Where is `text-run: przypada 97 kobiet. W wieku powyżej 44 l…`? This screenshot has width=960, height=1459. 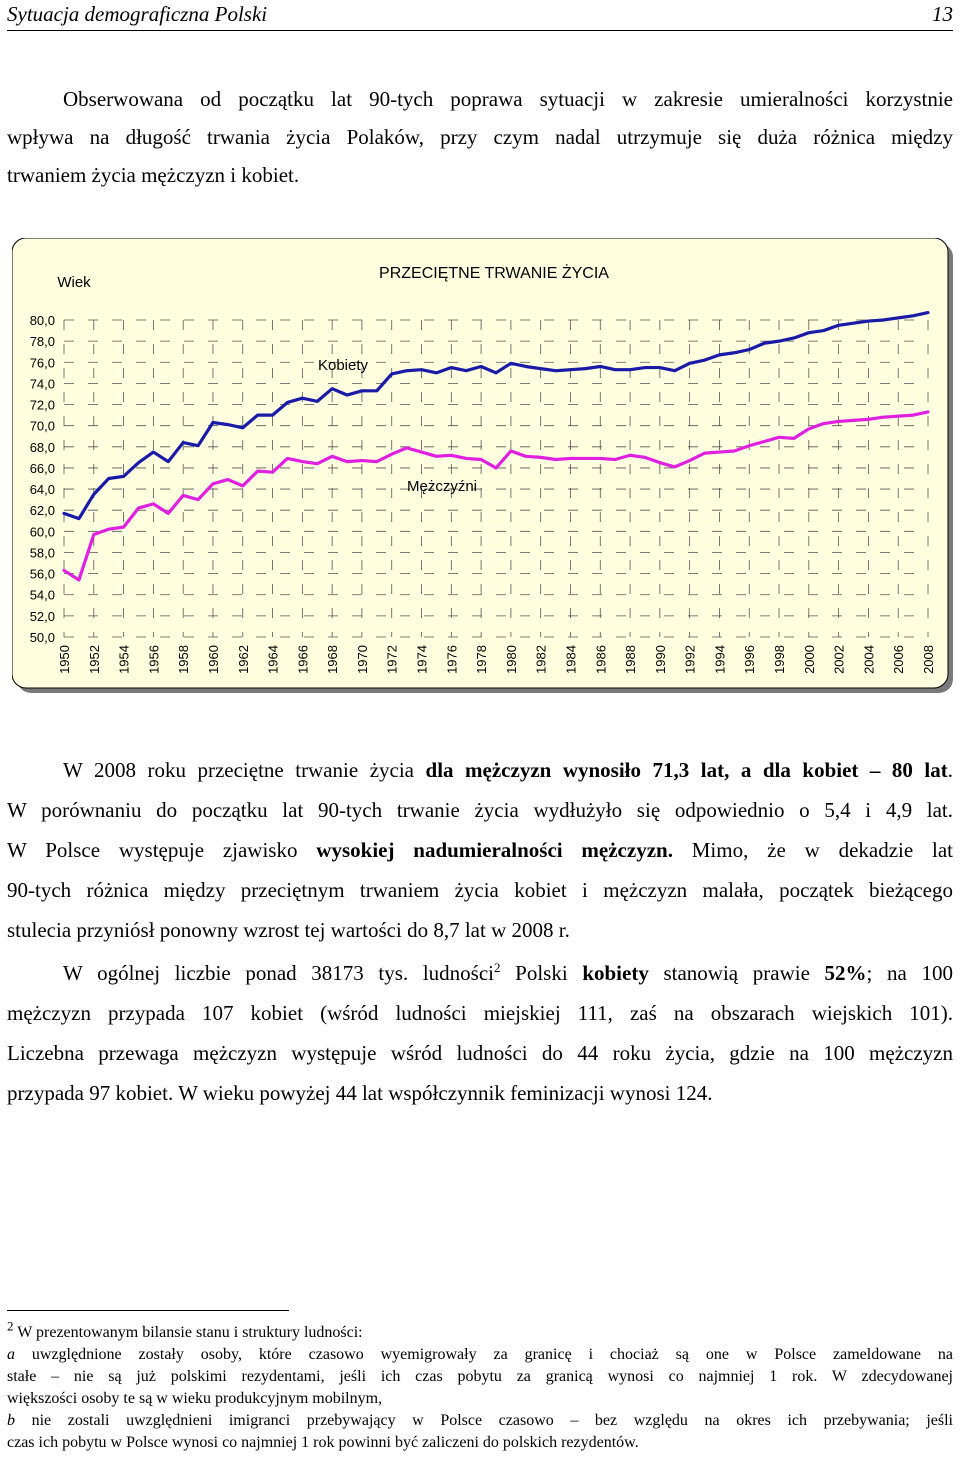
text-run: przypada 97 kobiet. W wieku powyżej 44 l… is located at coordinates (360, 1093).